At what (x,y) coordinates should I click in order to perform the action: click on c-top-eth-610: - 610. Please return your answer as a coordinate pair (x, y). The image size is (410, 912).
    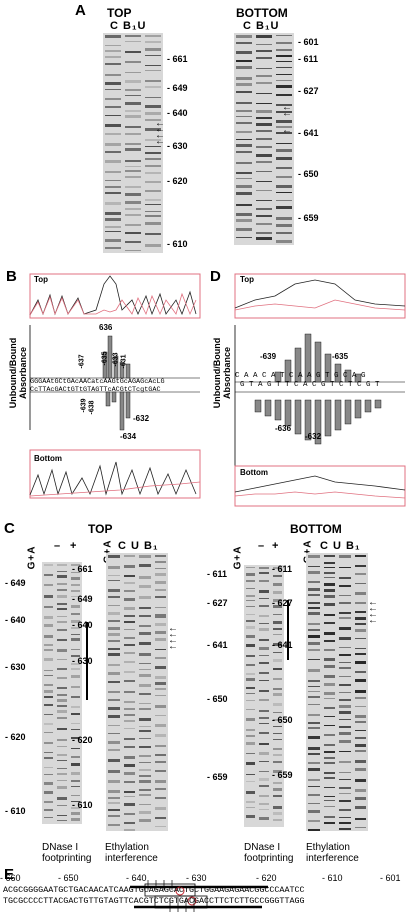
    Looking at the image, I should click on (82, 805).